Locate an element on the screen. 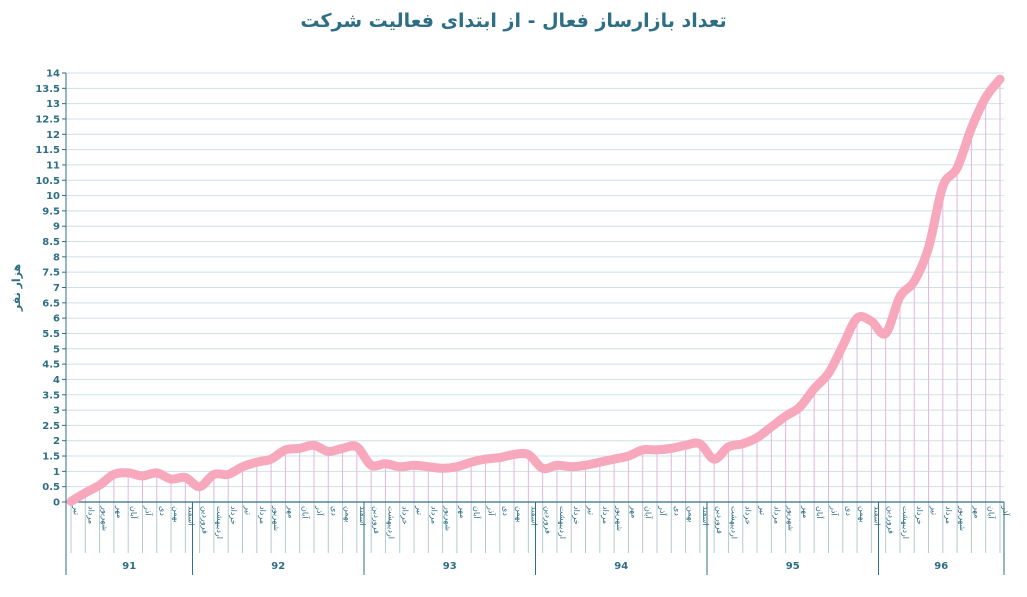 This screenshot has height=597, width=1027. y-tick-label: 0.5 is located at coordinates (51, 487).